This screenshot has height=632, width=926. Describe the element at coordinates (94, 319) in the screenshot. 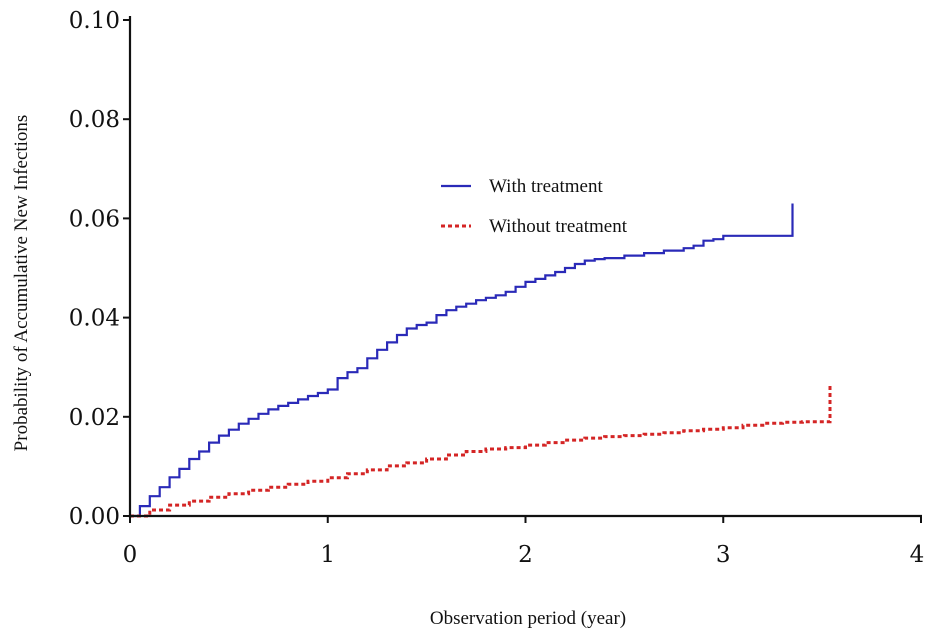

I see `y-tick-label: 0.04` at that location.